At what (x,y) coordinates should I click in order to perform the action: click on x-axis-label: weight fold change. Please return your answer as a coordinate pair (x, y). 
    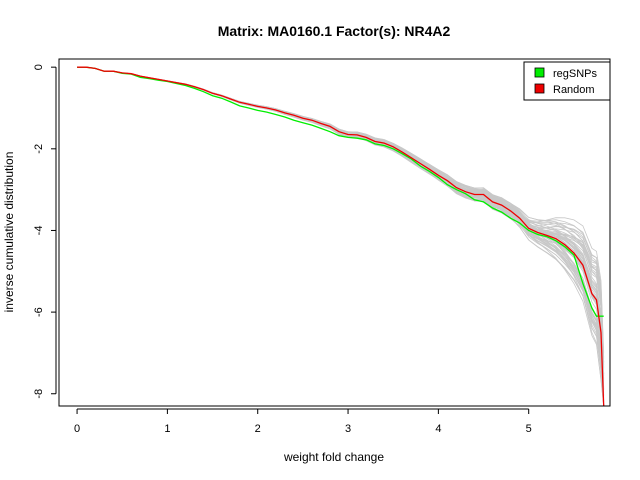
    Looking at the image, I should click on (333, 457).